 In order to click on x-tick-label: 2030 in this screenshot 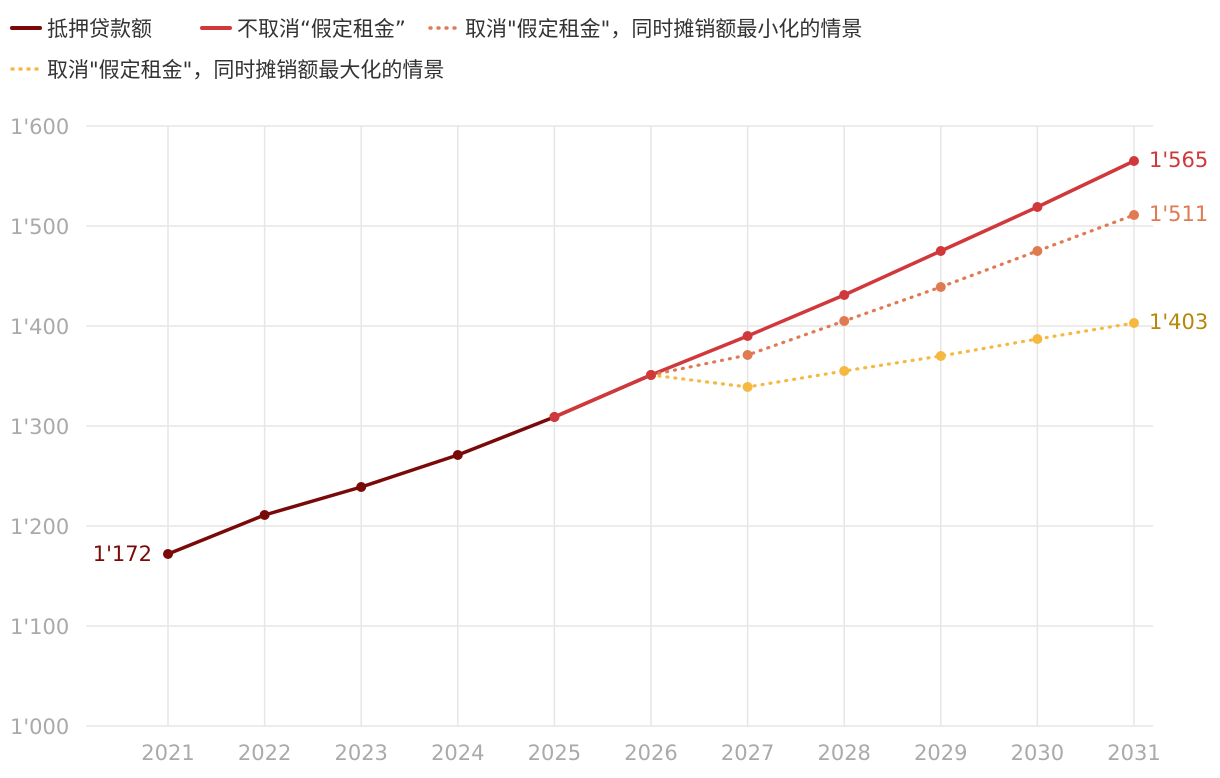, I will do `click(1037, 753)`.